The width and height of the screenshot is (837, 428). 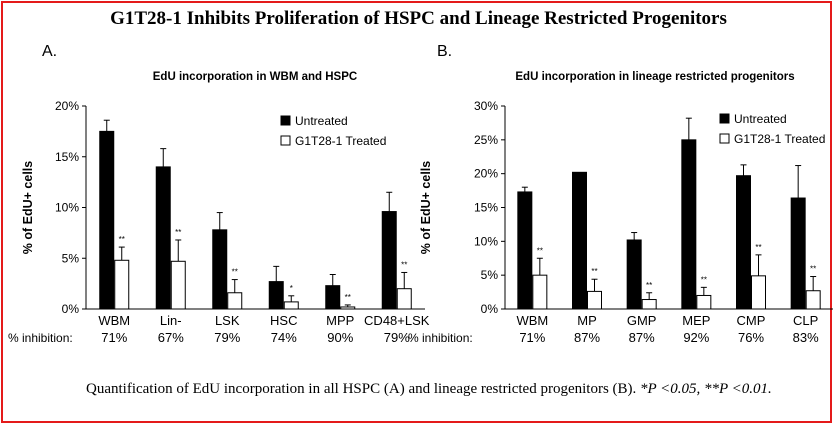 What do you see at coordinates (445, 51) in the screenshot?
I see `panel-b-letter: B.` at bounding box center [445, 51].